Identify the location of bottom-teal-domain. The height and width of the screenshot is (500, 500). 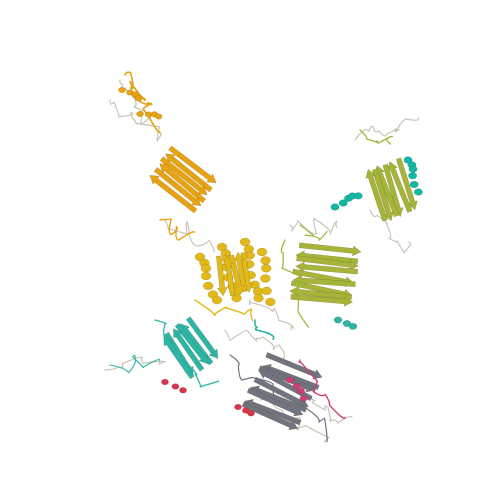
(164, 352).